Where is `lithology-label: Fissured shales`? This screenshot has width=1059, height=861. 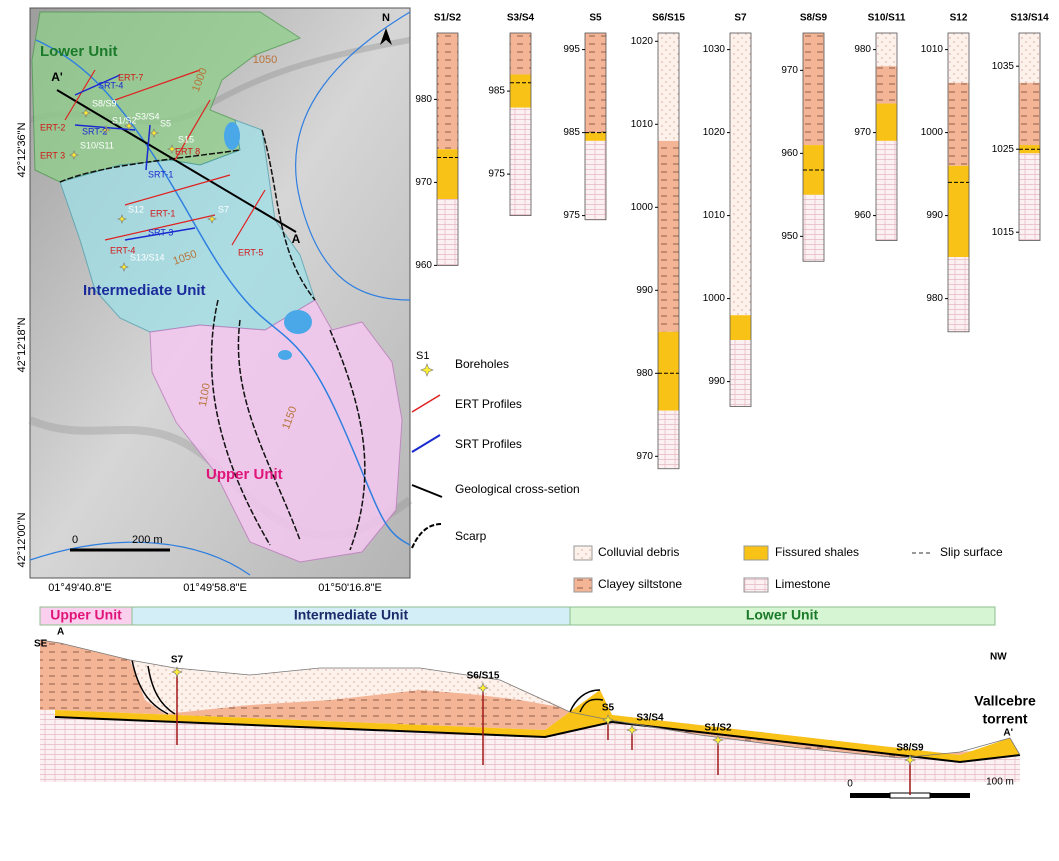
lithology-label: Fissured shales is located at coordinates (817, 552).